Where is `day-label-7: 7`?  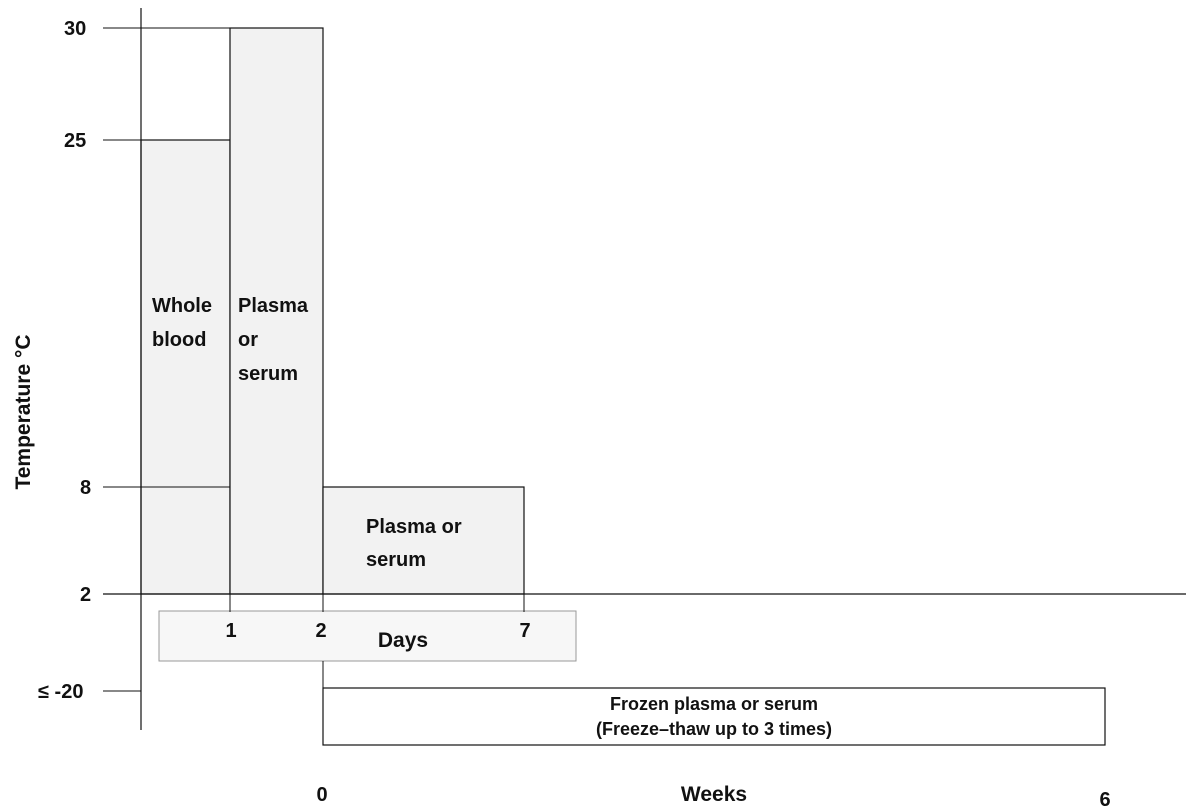 day-label-7: 7 is located at coordinates (524, 631).